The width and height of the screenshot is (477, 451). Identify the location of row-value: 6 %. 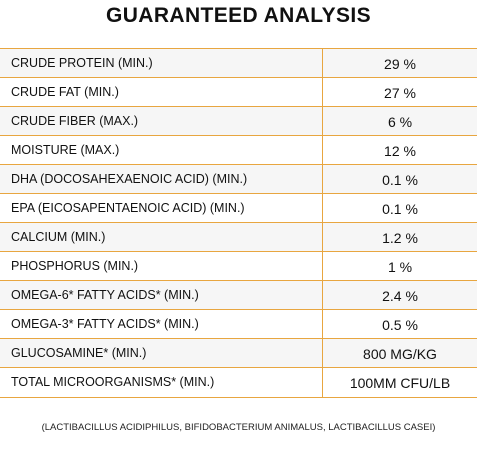
(400, 122).